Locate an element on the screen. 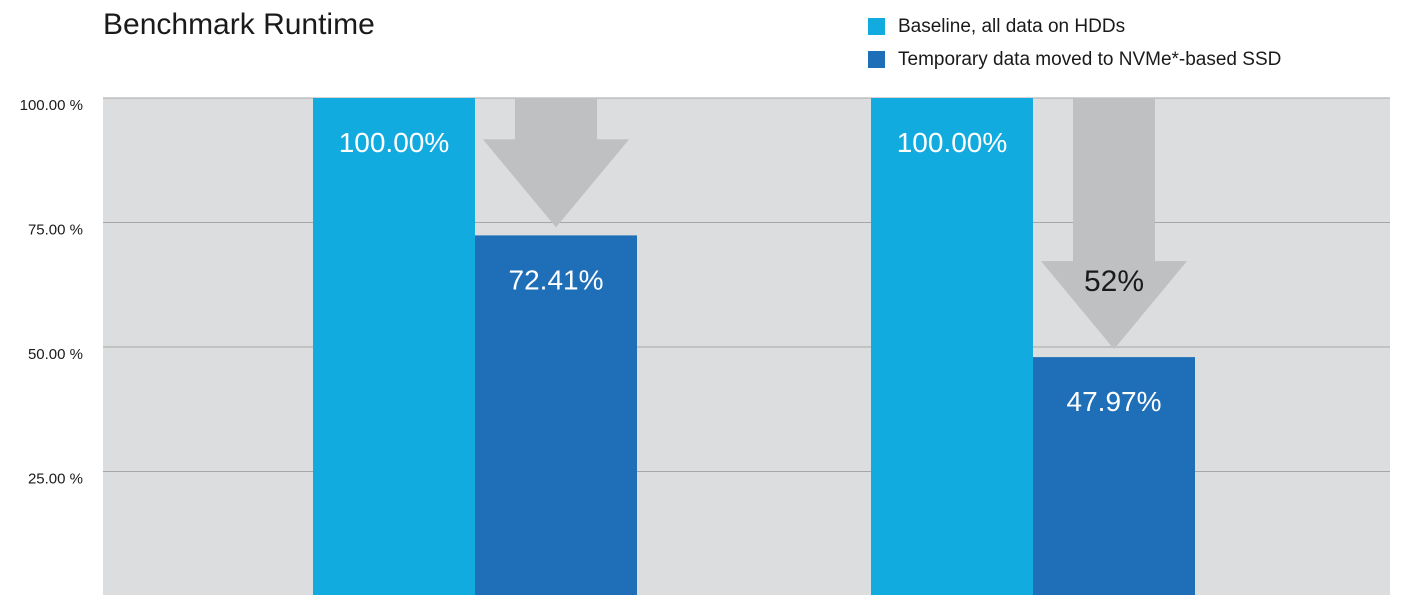 Image resolution: width=1408 pixels, height=595 pixels. legend-item-nvme: Temporary data moved to NVMe*-based SSD is located at coordinates (1074, 59).